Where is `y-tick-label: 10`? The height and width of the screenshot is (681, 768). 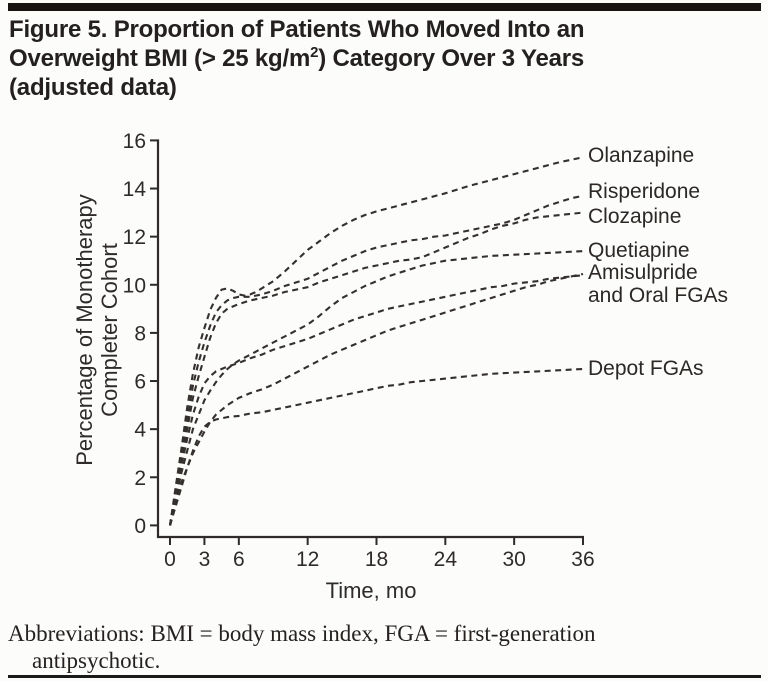 y-tick-label: 10 is located at coordinates (134, 285).